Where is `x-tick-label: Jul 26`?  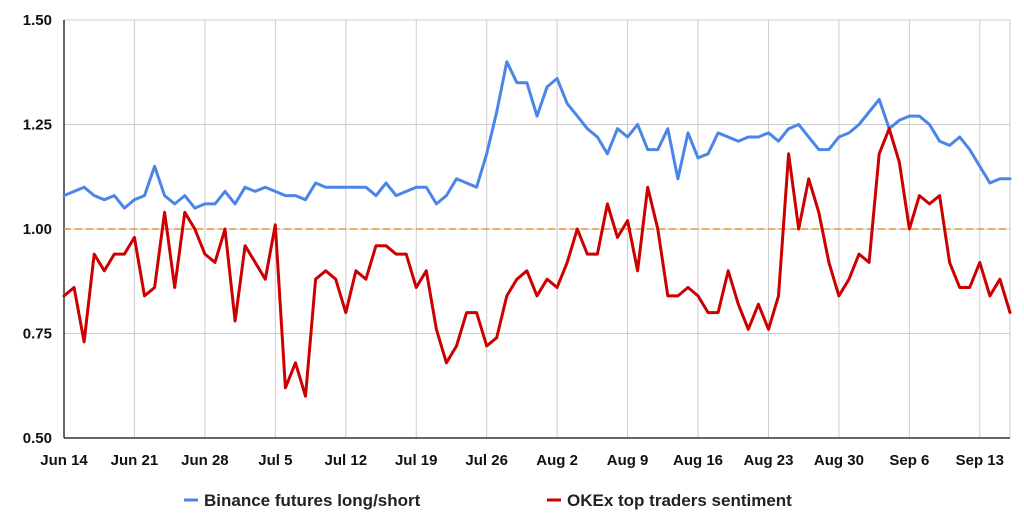 x-tick-label: Jul 26 is located at coordinates (486, 460).